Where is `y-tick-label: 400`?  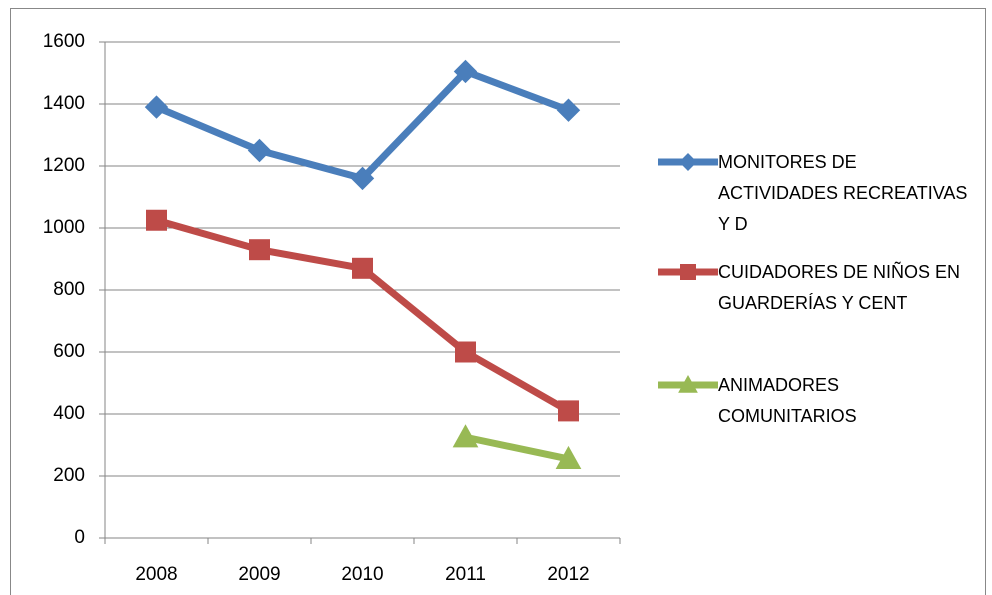
y-tick-label: 400 is located at coordinates (69, 413).